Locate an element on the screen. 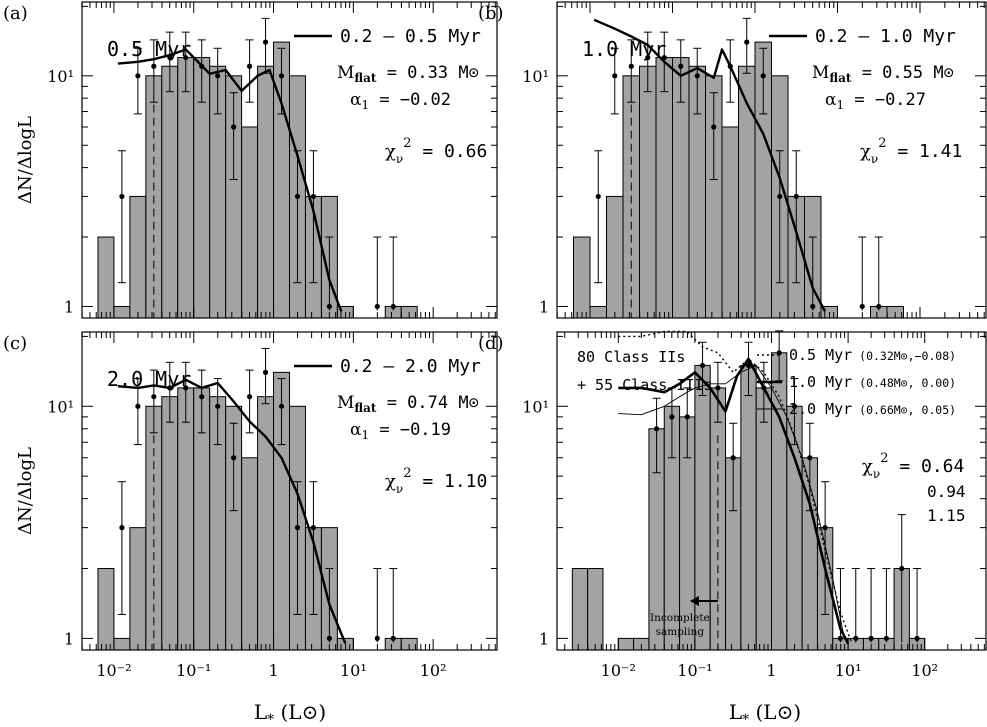  alpha-value: = −0.19 is located at coordinates (410, 430).